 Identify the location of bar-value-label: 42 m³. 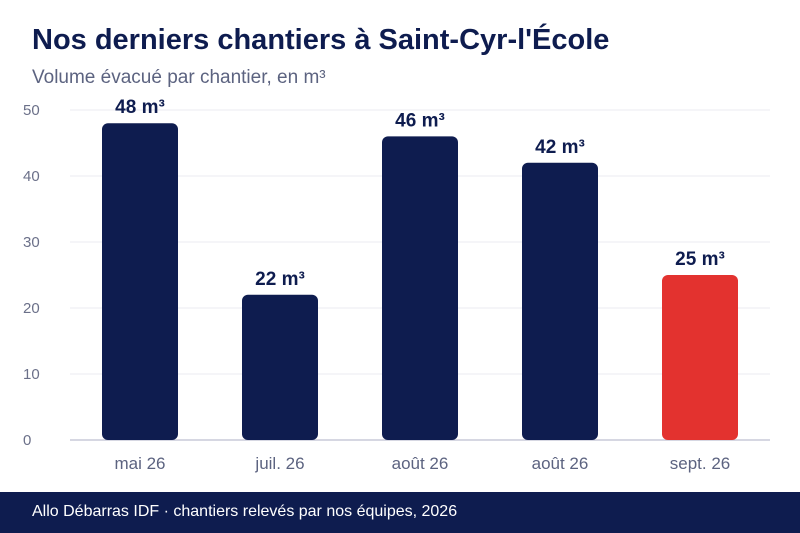
(560, 147).